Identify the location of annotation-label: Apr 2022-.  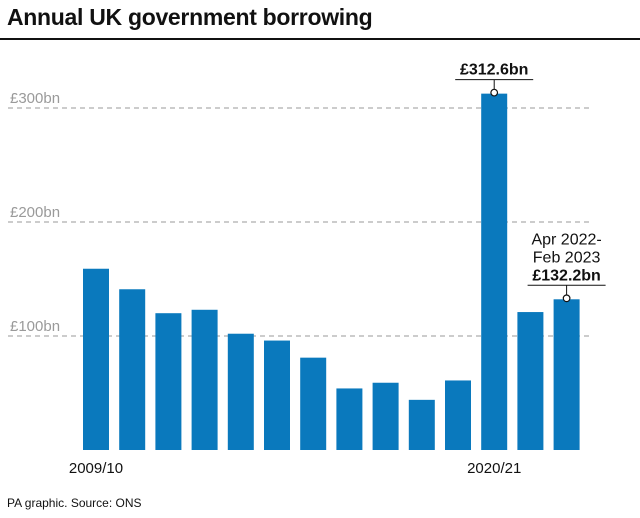
(566, 239).